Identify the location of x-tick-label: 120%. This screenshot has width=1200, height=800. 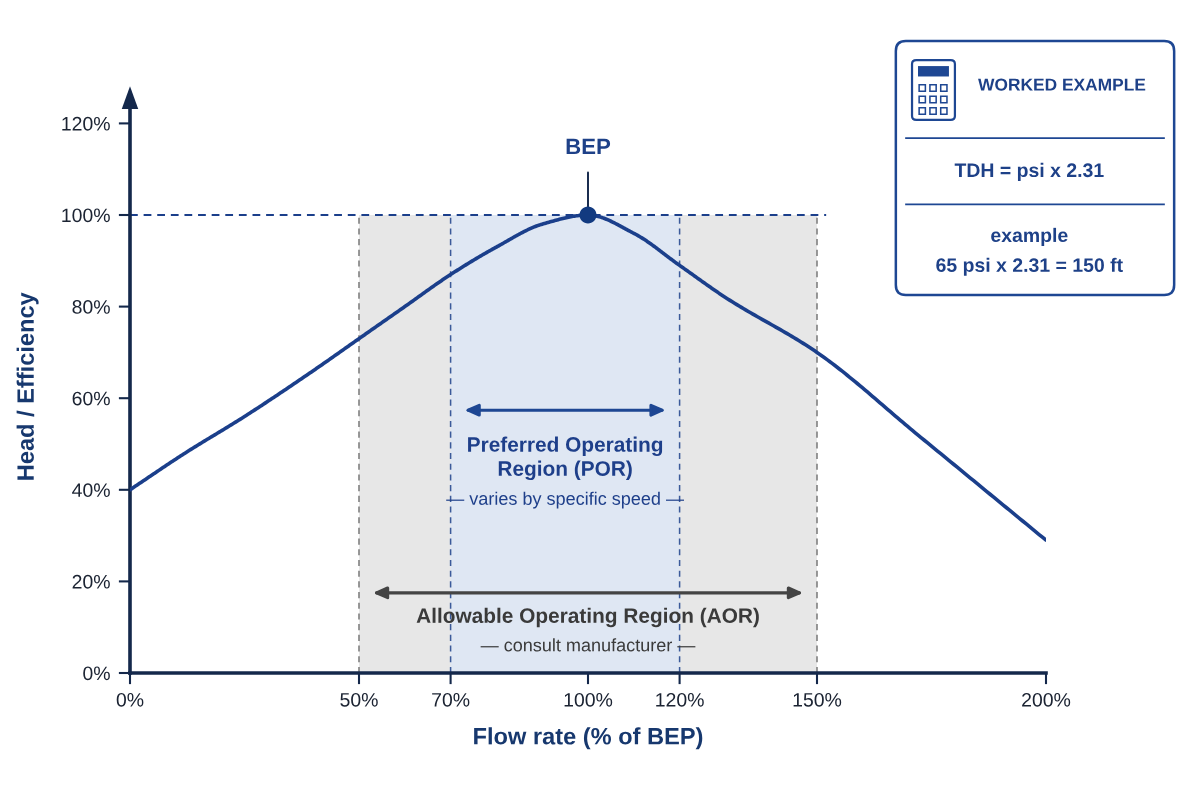
(680, 699).